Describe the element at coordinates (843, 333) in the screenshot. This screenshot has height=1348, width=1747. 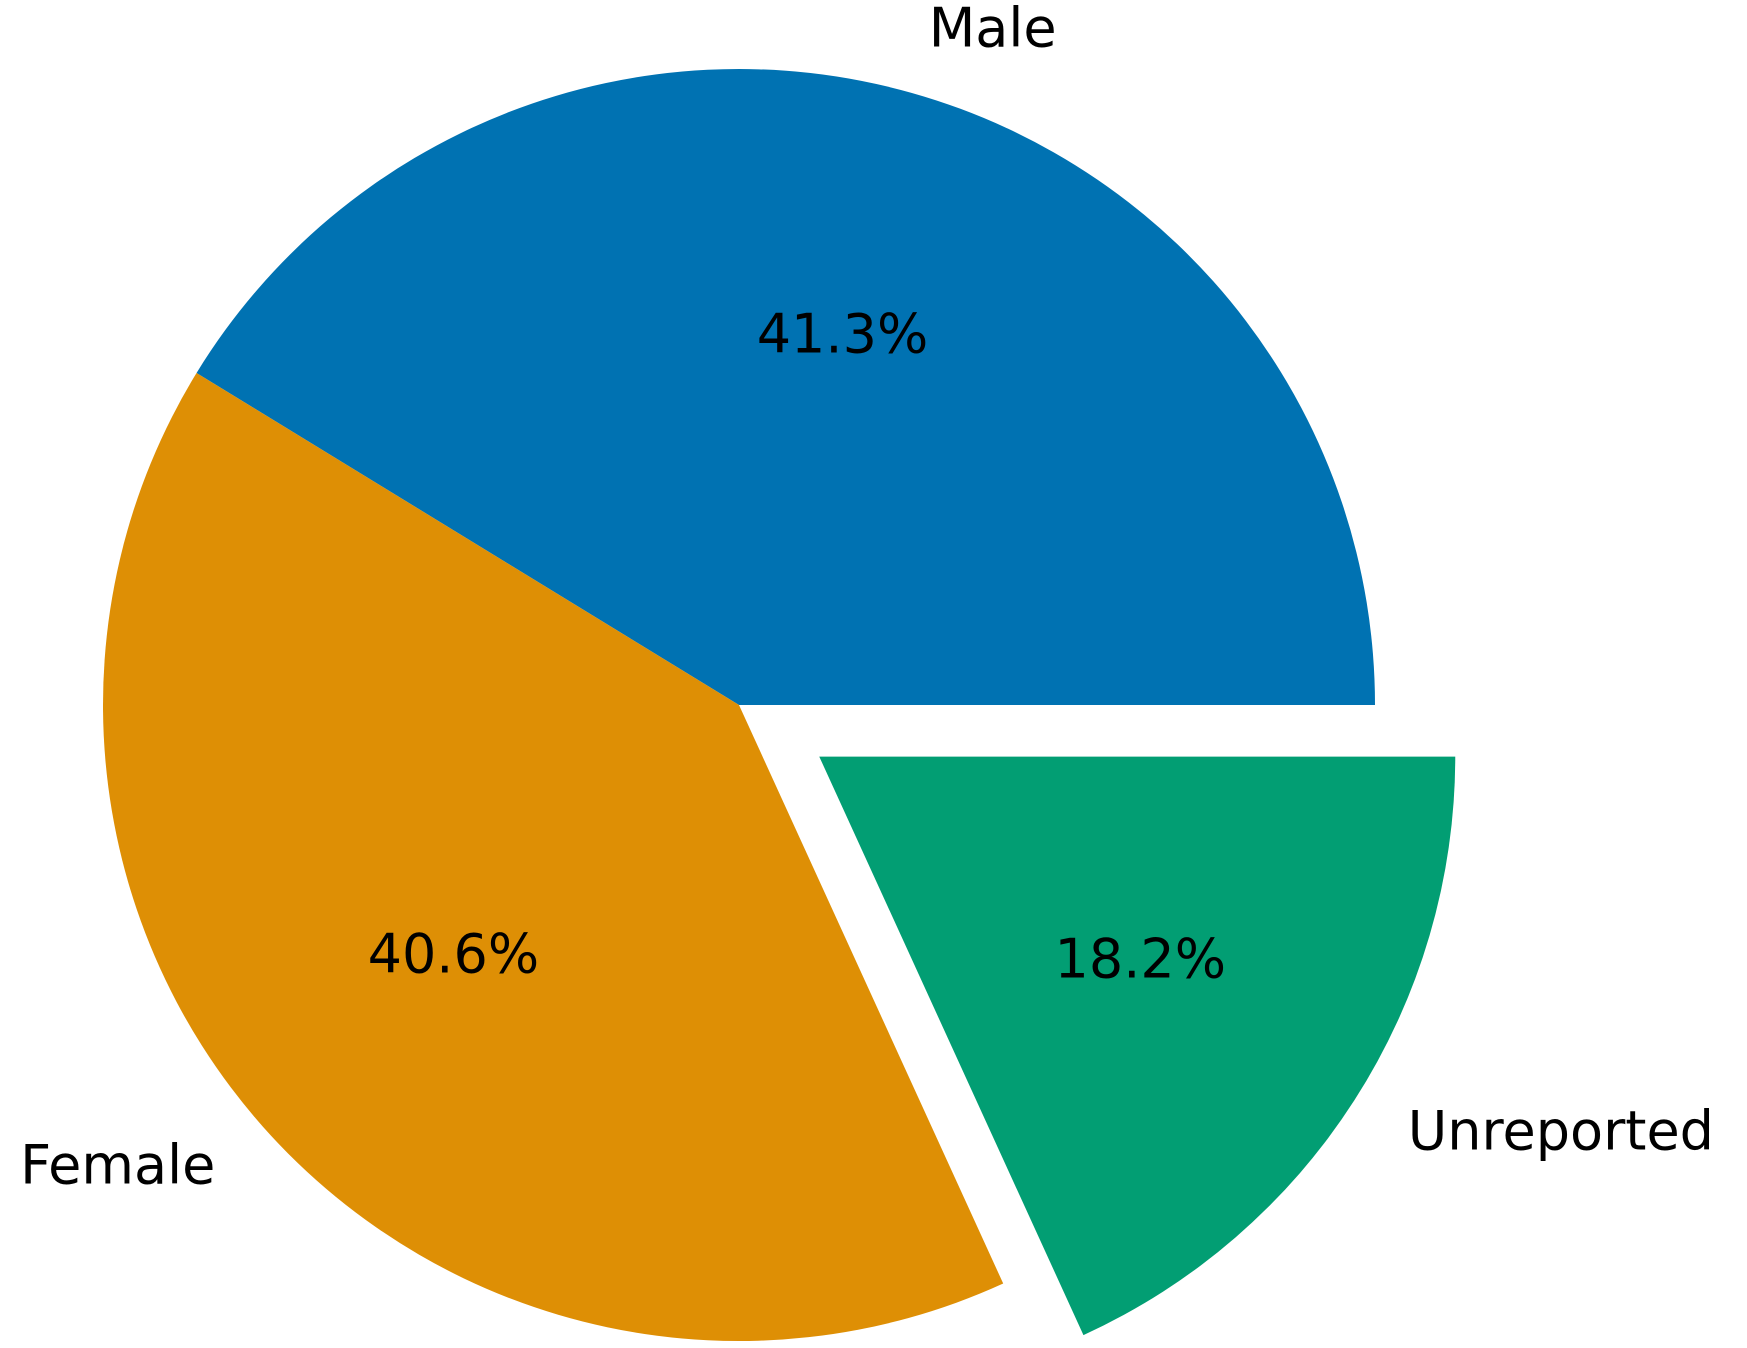
I see `value-label: 41.3%` at that location.